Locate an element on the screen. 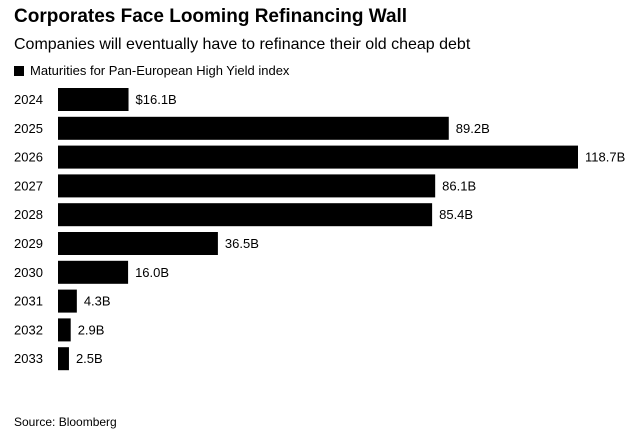  value-label: 2.9B is located at coordinates (91, 329).